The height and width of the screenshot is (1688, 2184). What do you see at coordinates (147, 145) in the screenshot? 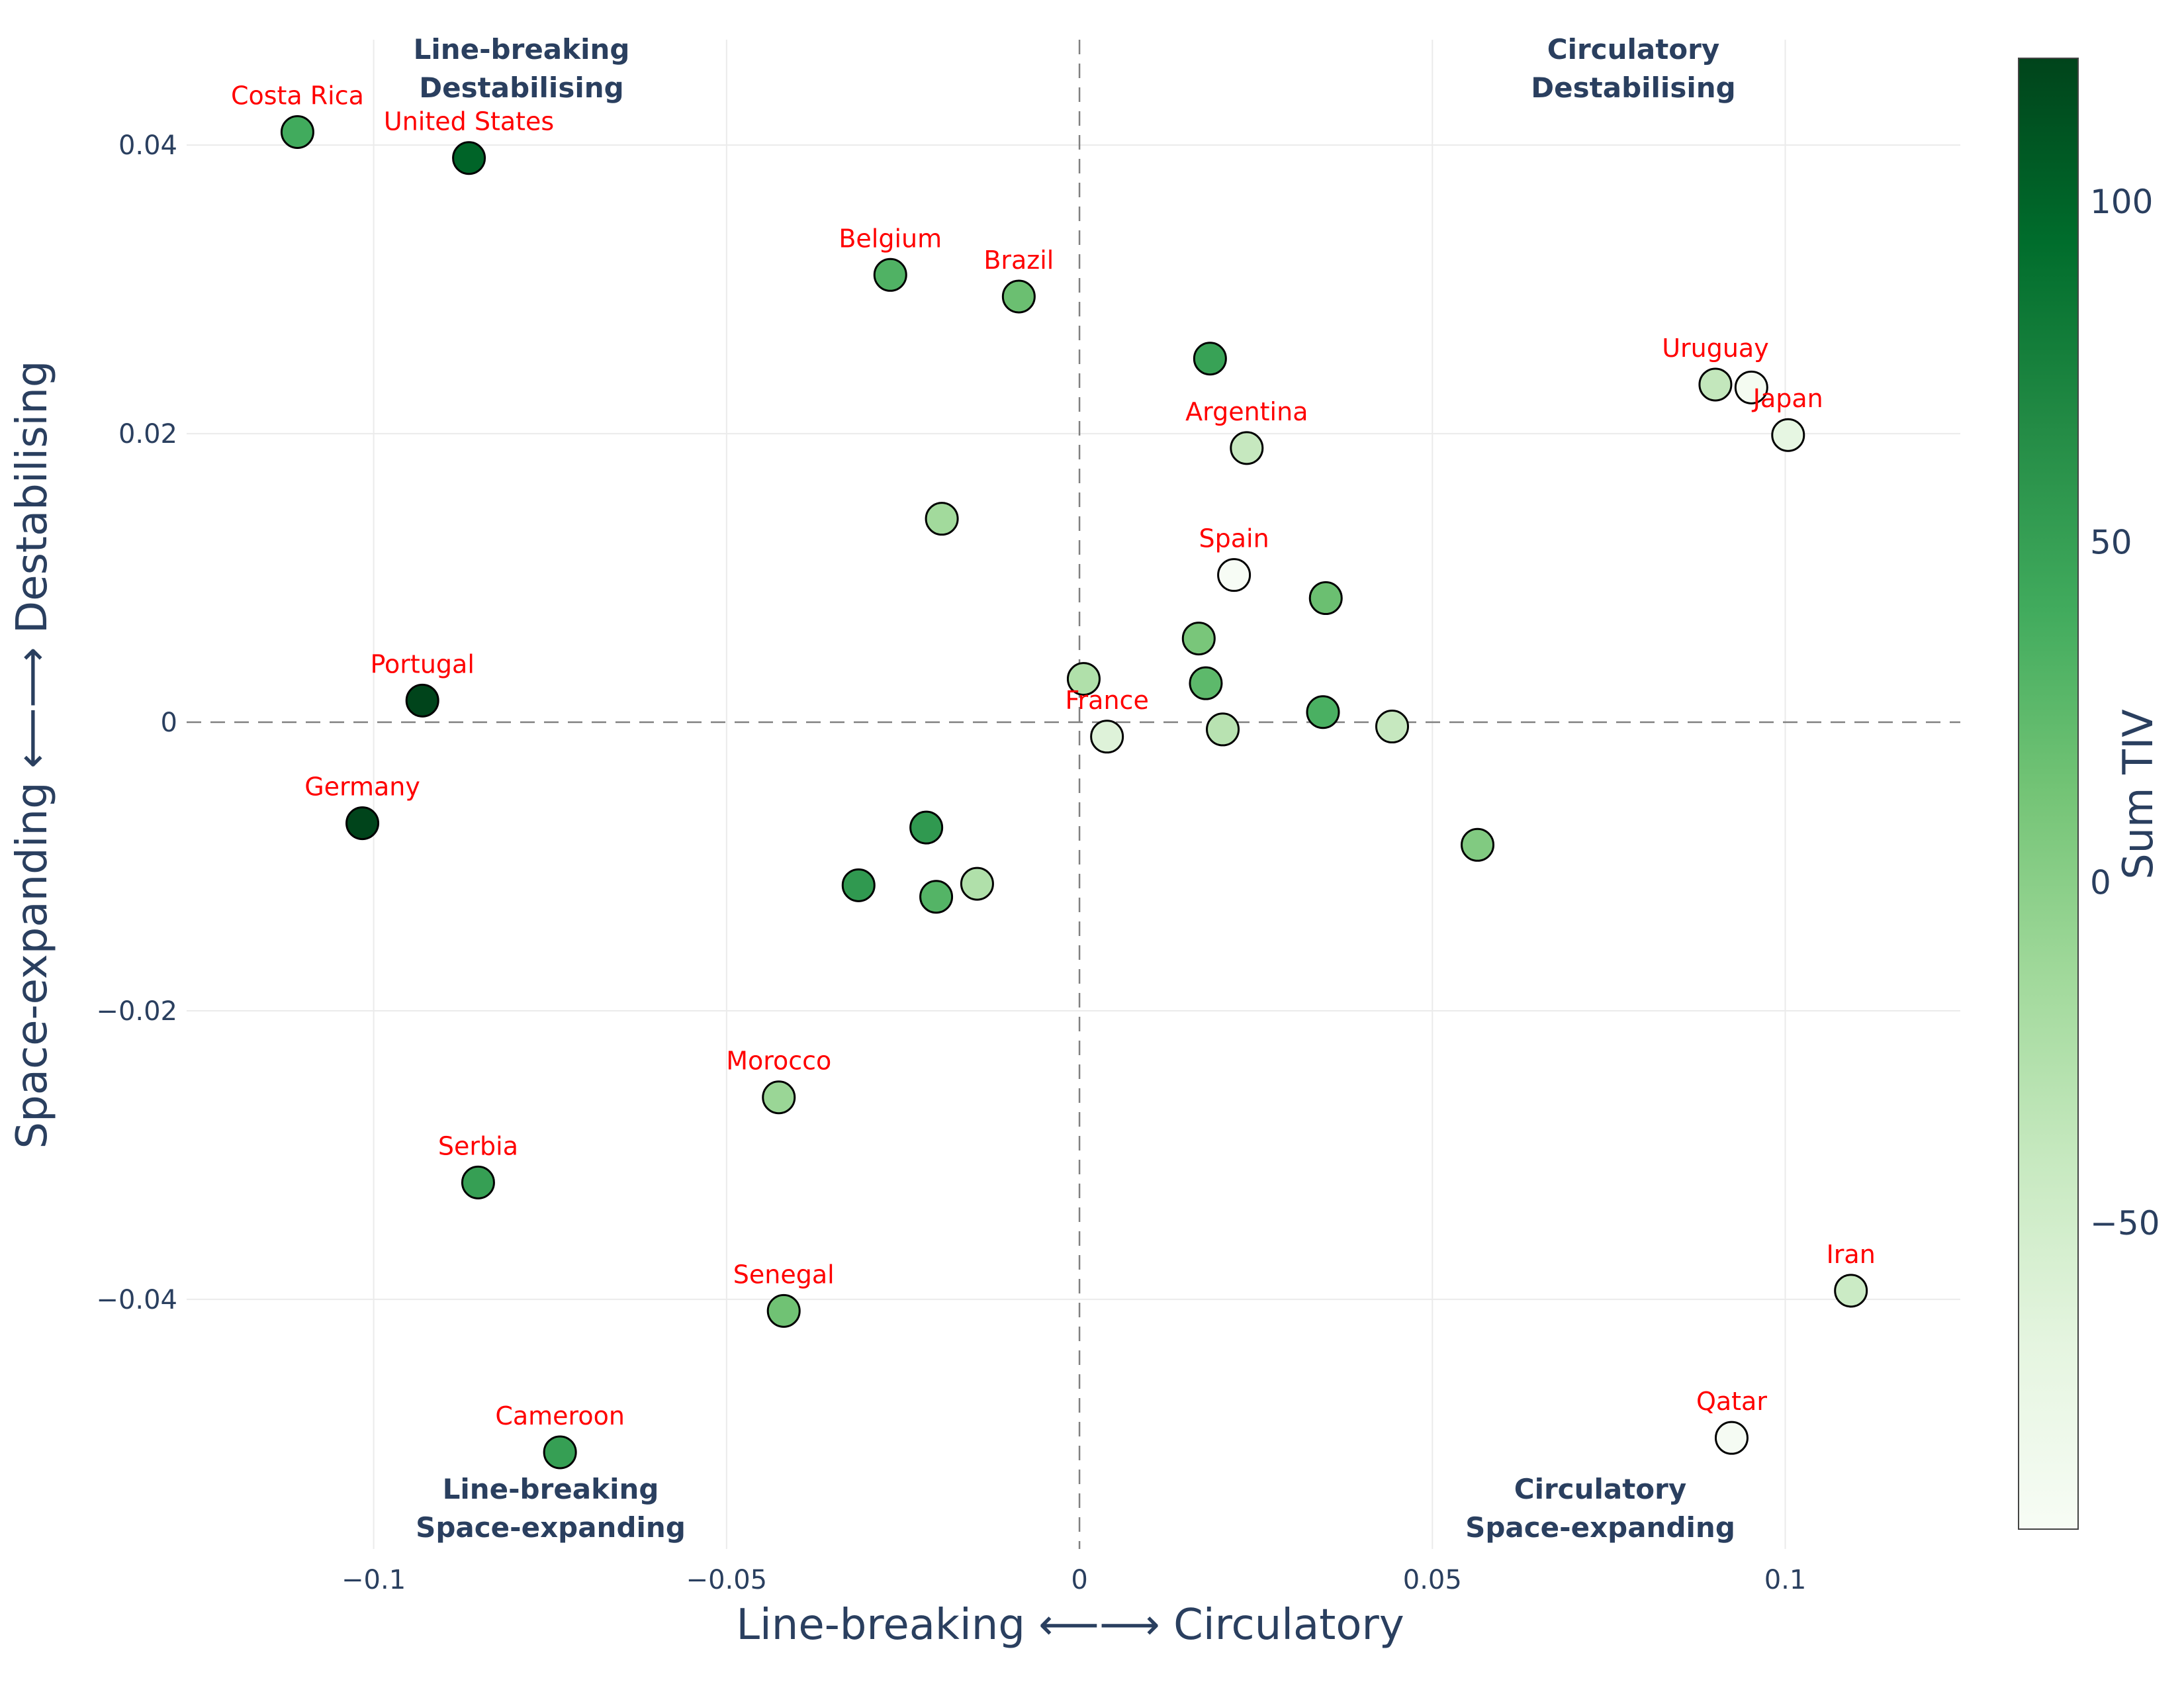
I see `y-tick-label: 0.04` at bounding box center [147, 145].